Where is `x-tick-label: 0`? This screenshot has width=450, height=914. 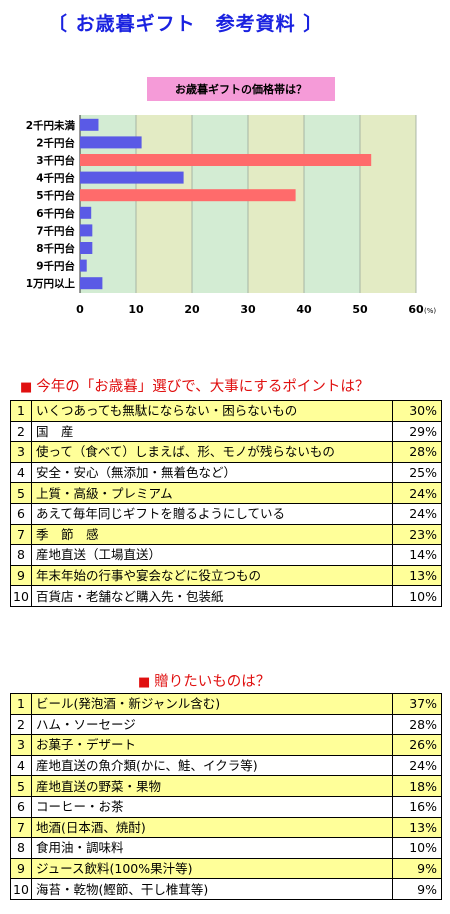
x-tick-label: 0 is located at coordinates (80, 309).